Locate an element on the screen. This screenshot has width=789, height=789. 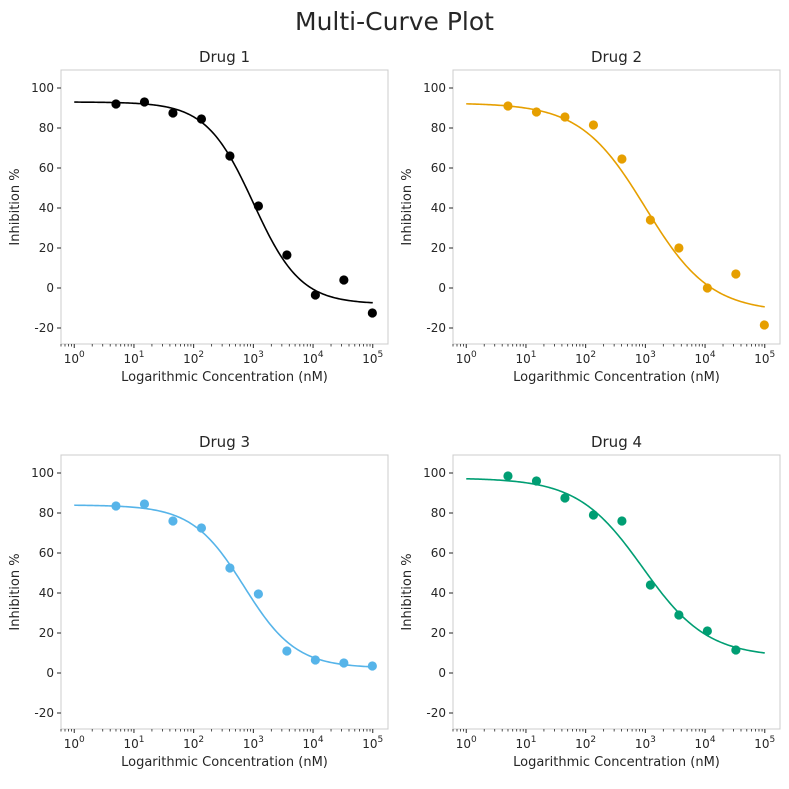
drug-3-xlabel: Logarithmic Concentration (nM) is located at coordinates (224, 762).